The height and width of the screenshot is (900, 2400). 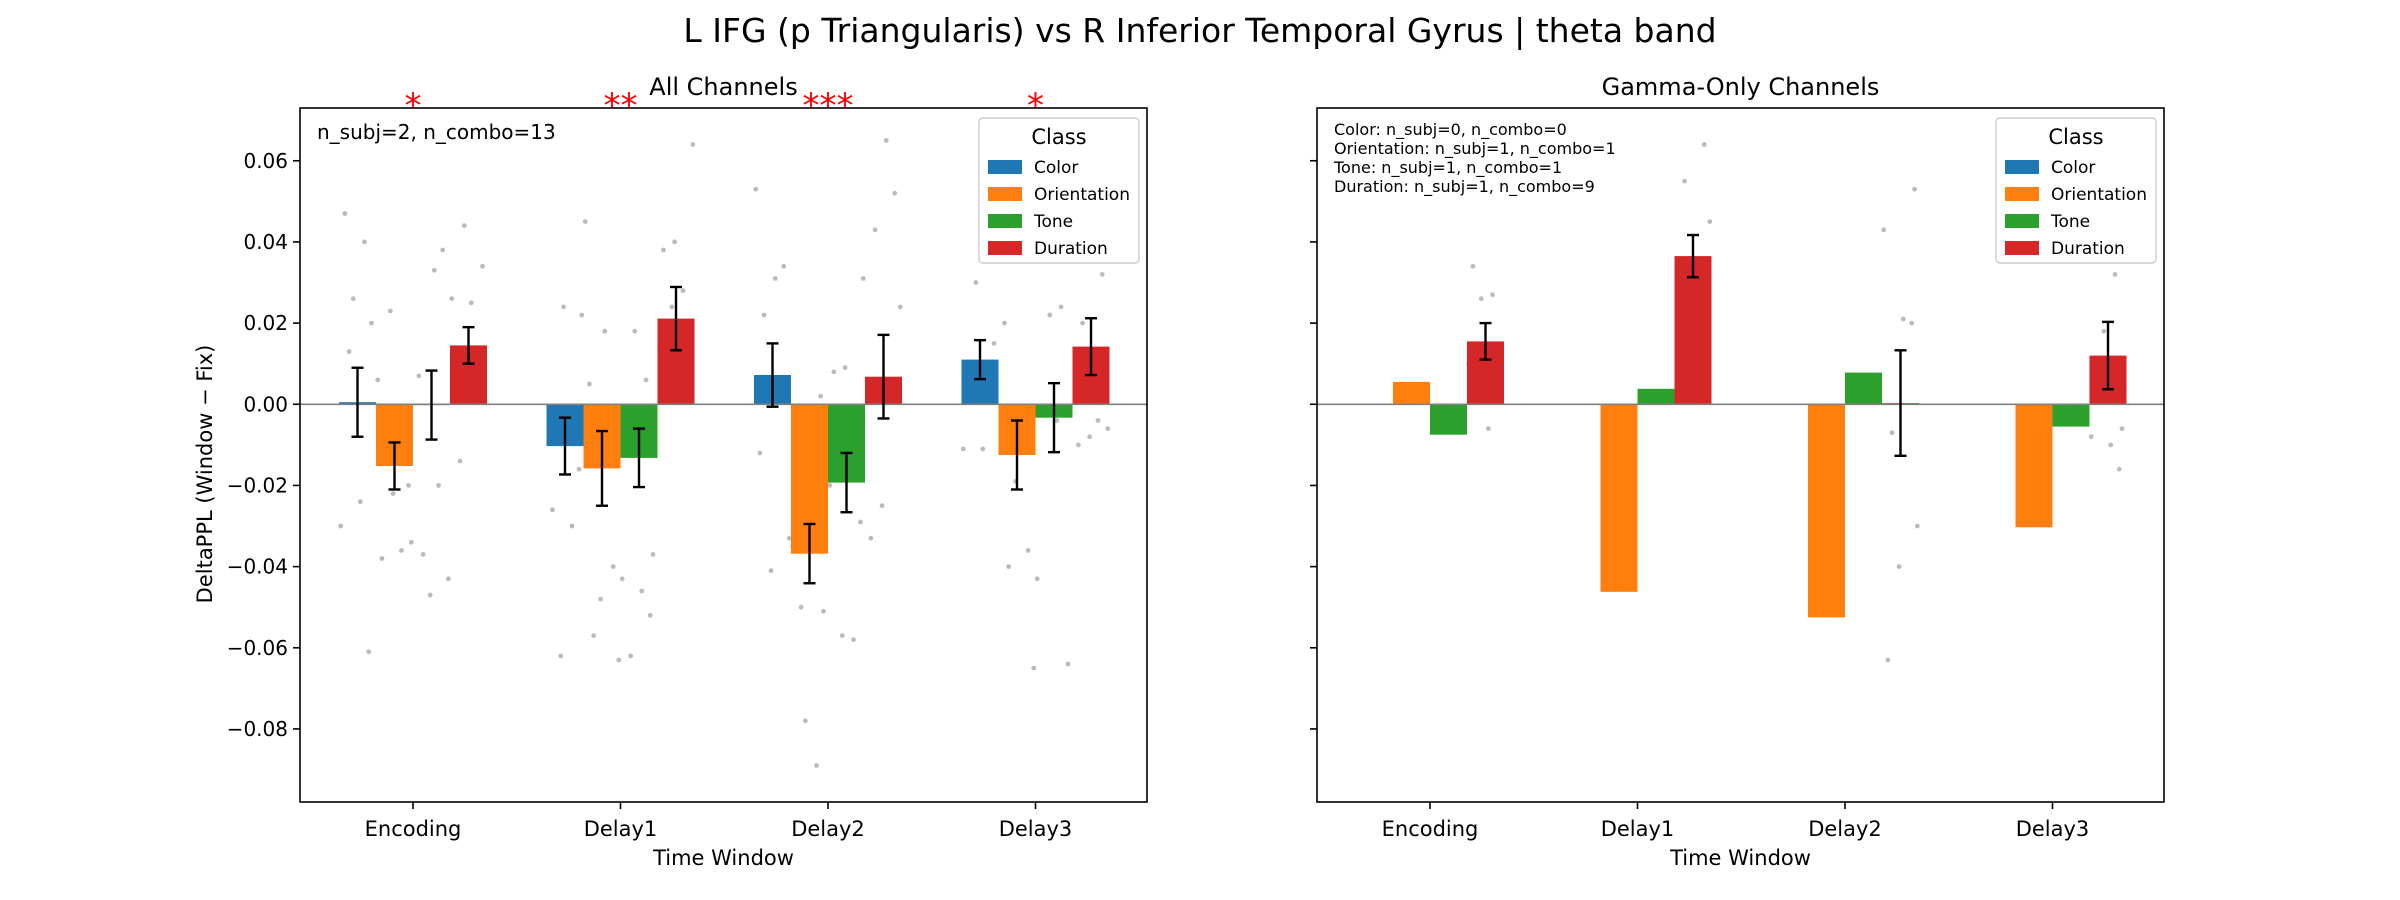 What do you see at coordinates (828, 106) in the screenshot?
I see `significance-marker: ***` at bounding box center [828, 106].